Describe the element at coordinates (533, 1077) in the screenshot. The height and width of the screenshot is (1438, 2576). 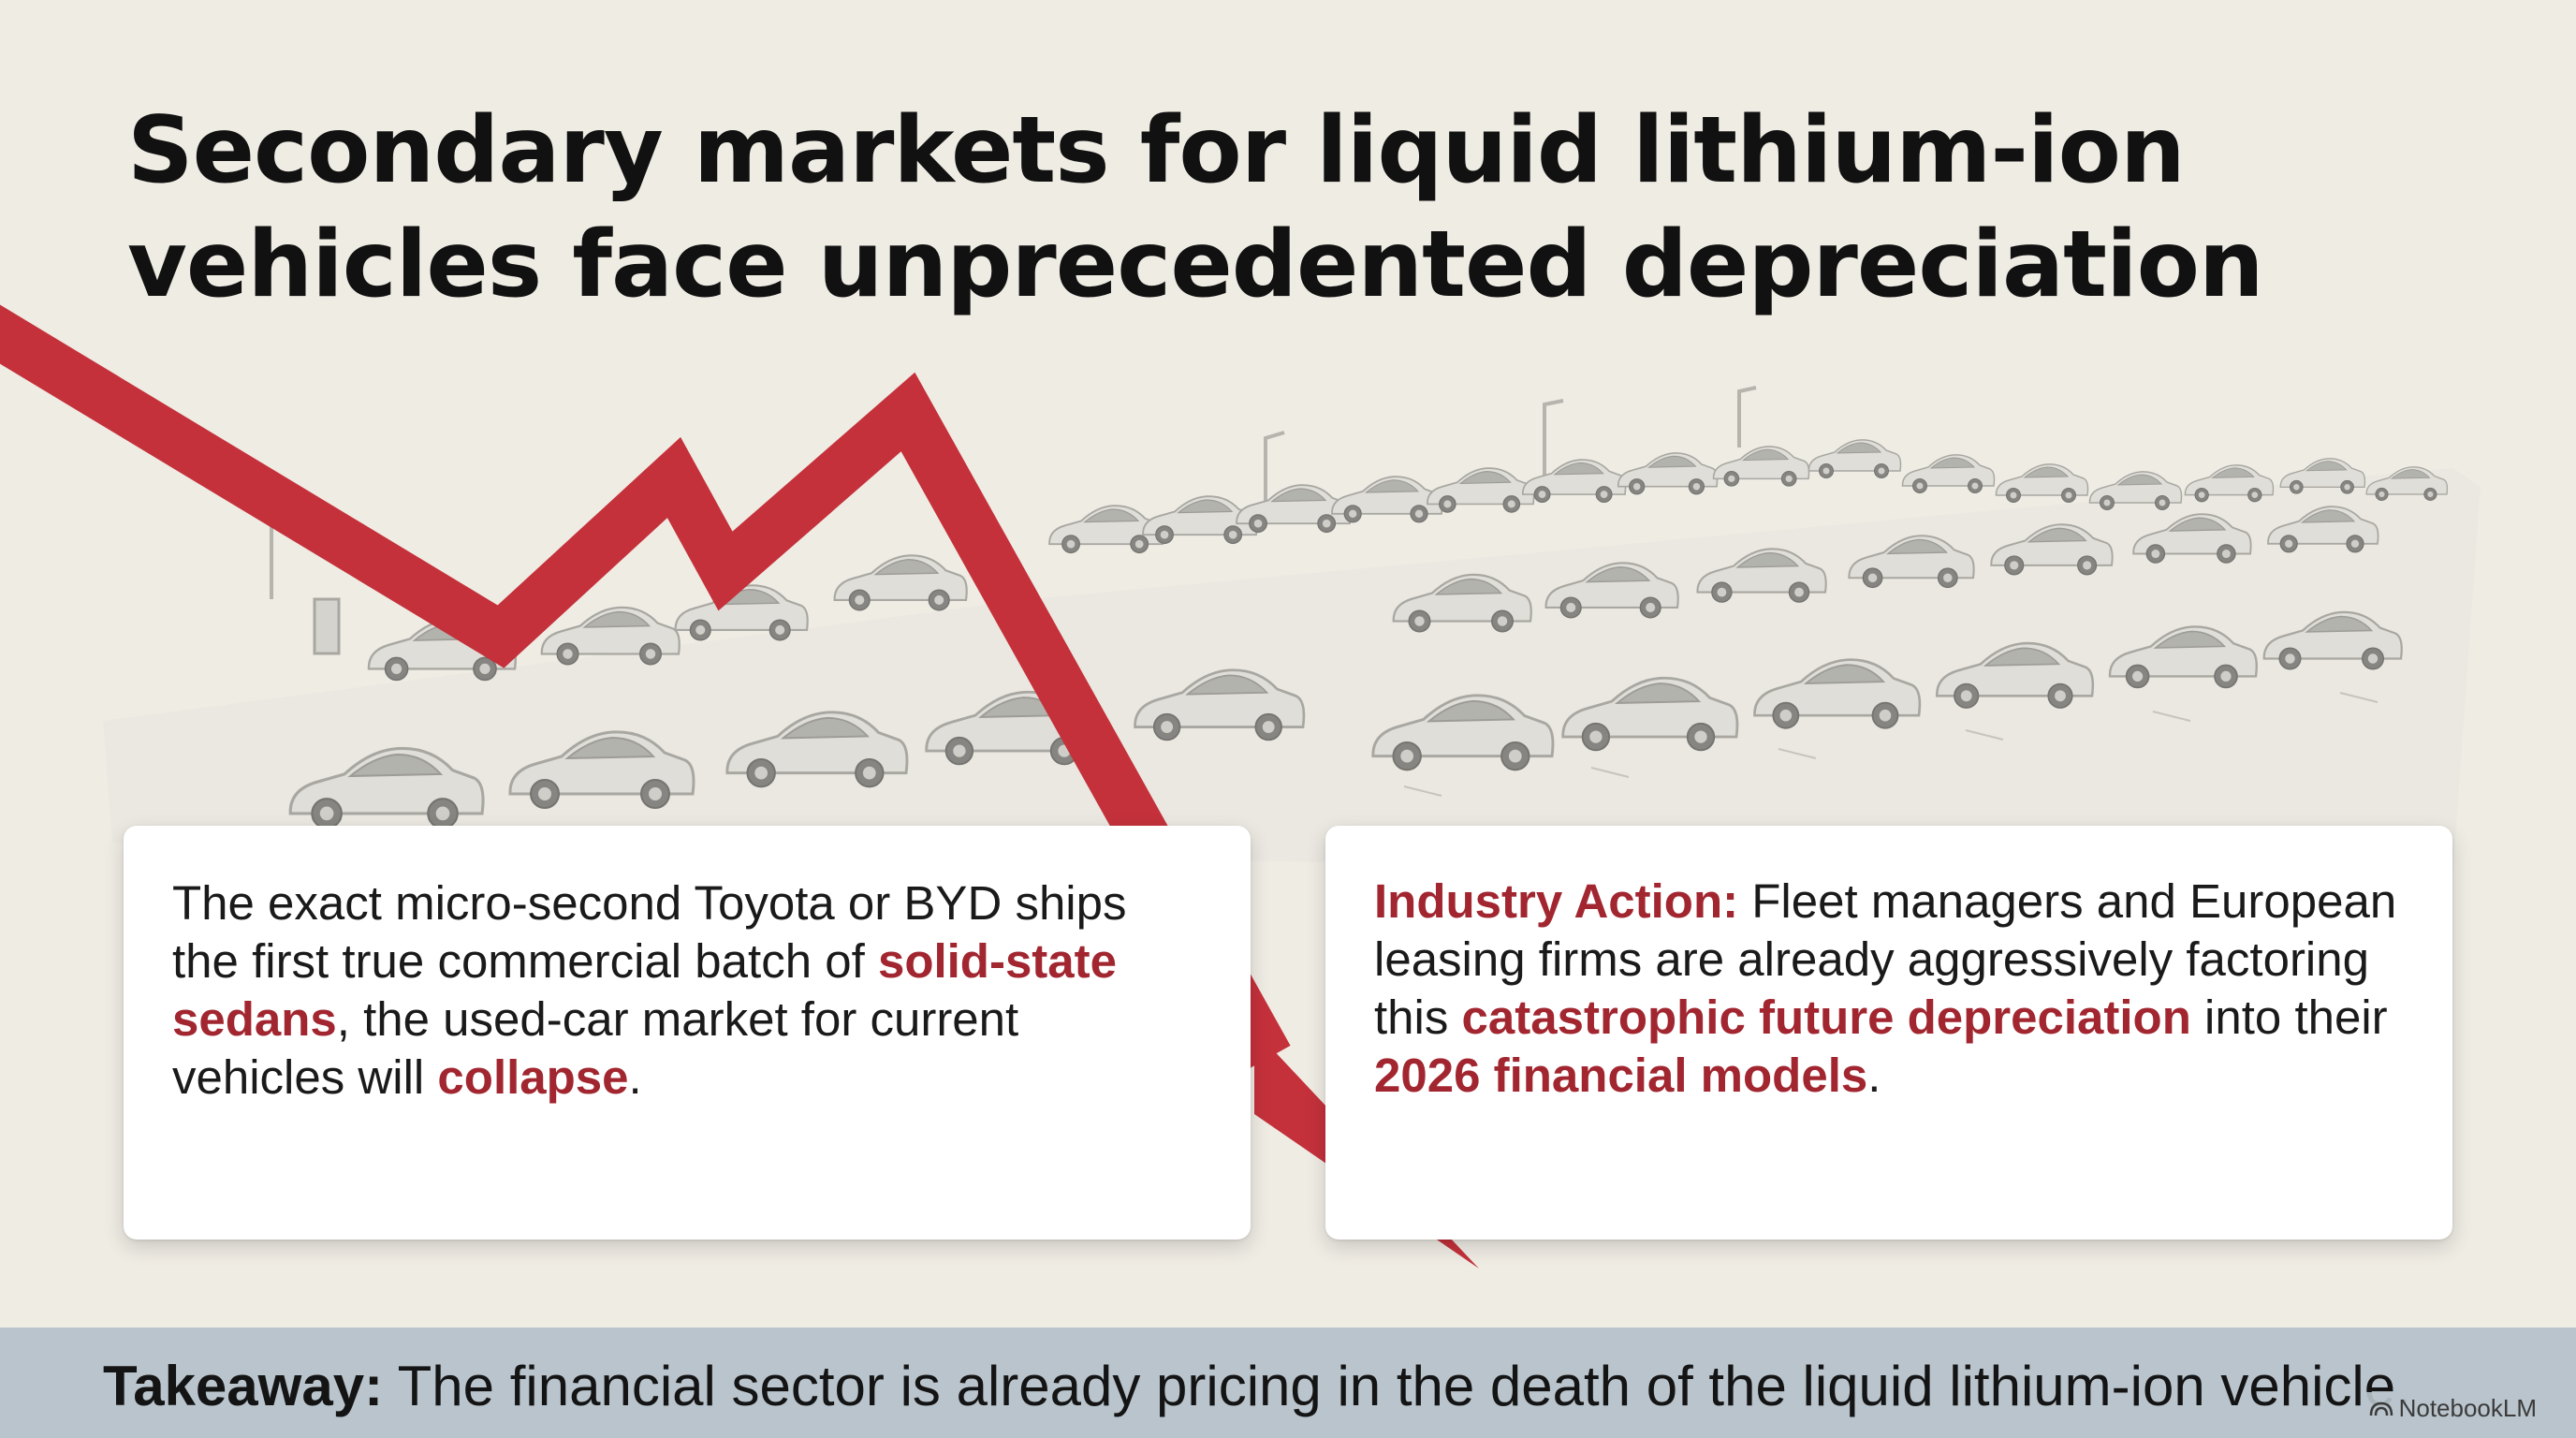
I see `highlight-collapse: collapse` at that location.